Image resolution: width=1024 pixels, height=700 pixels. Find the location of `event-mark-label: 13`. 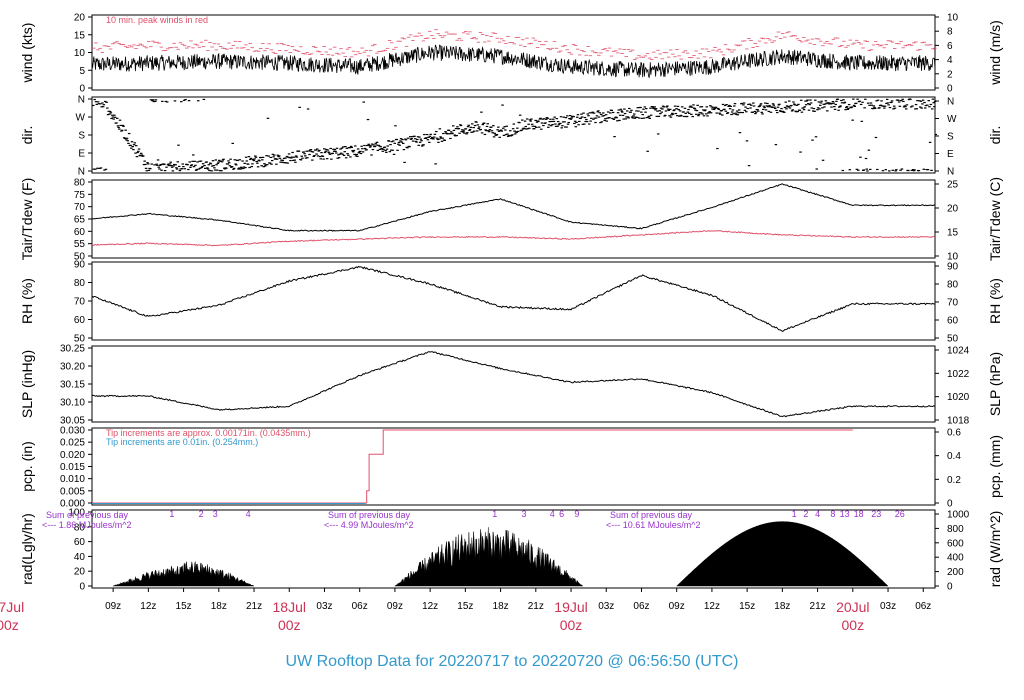

event-mark-label: 13 is located at coordinates (845, 514).